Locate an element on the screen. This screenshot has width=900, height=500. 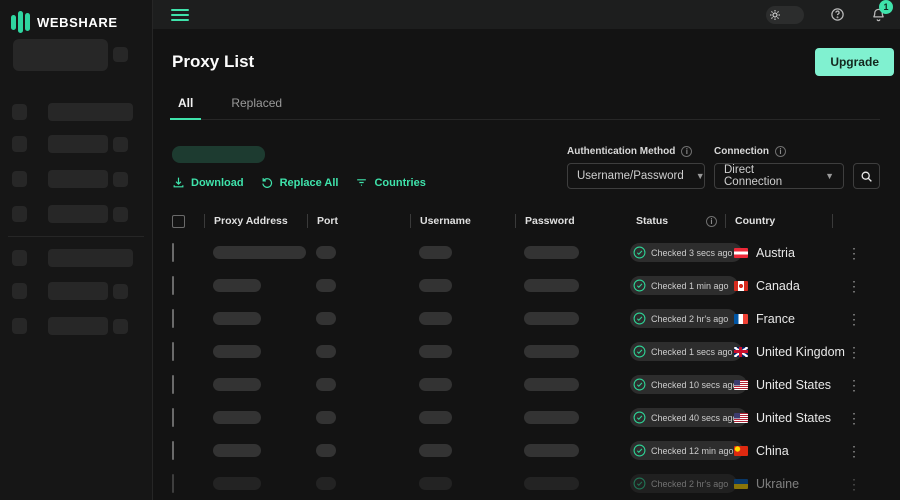
table-row: Checked 1 min ago Canada ⋮ is located at coordinates (526, 285).